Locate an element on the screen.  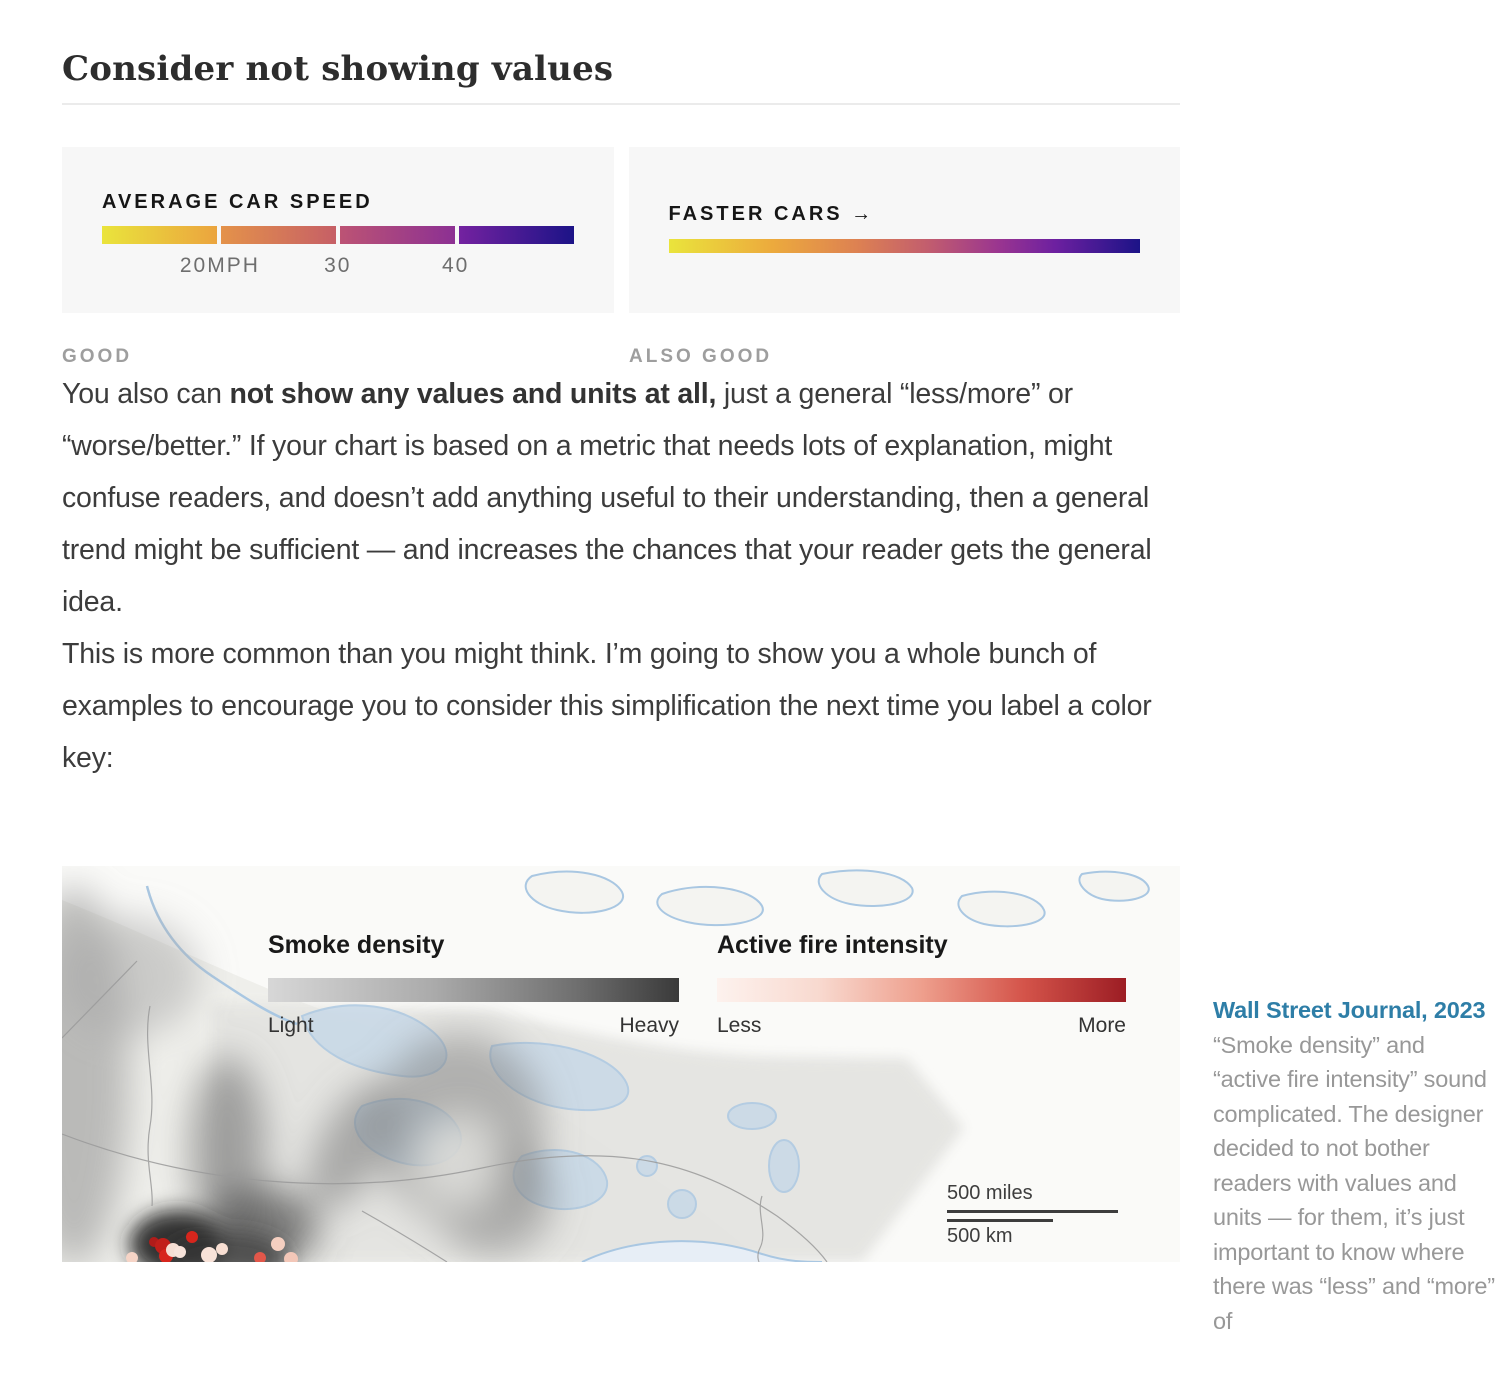
scale-km-label: 500 km is located at coordinates (980, 1236).